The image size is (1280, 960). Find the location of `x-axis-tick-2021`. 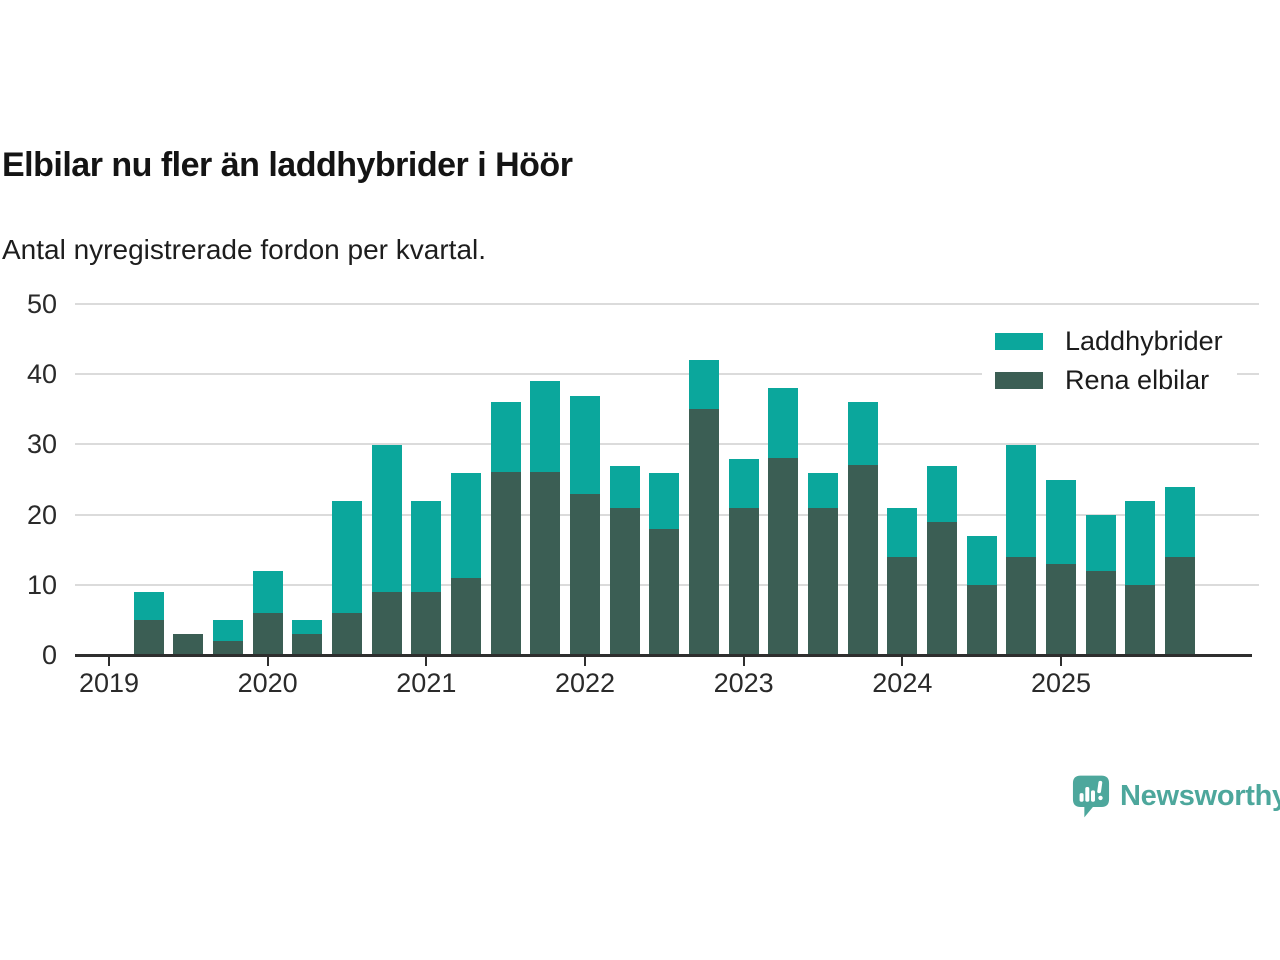

x-axis-tick-2021 is located at coordinates (426, 660).